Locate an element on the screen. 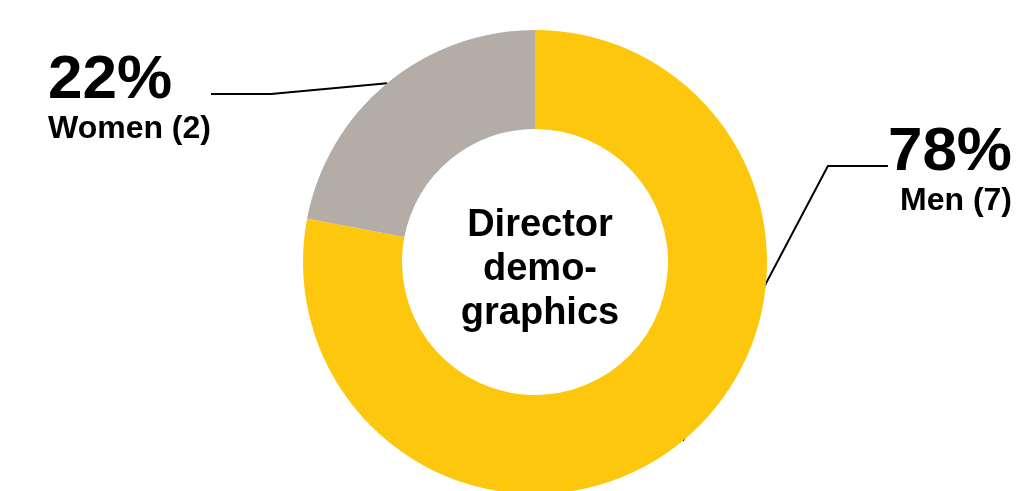 The width and height of the screenshot is (1020, 491). text: Director demo-graphics is located at coordinates (540, 267).